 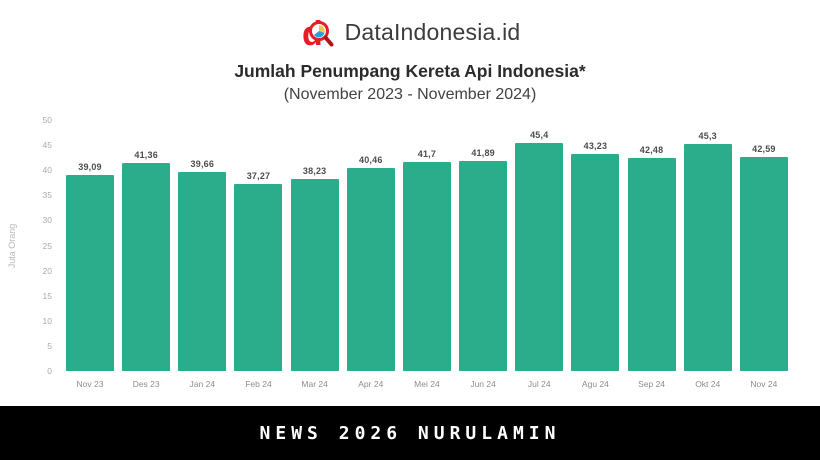 What do you see at coordinates (146, 384) in the screenshot?
I see `x-tick-label: Des 23` at bounding box center [146, 384].